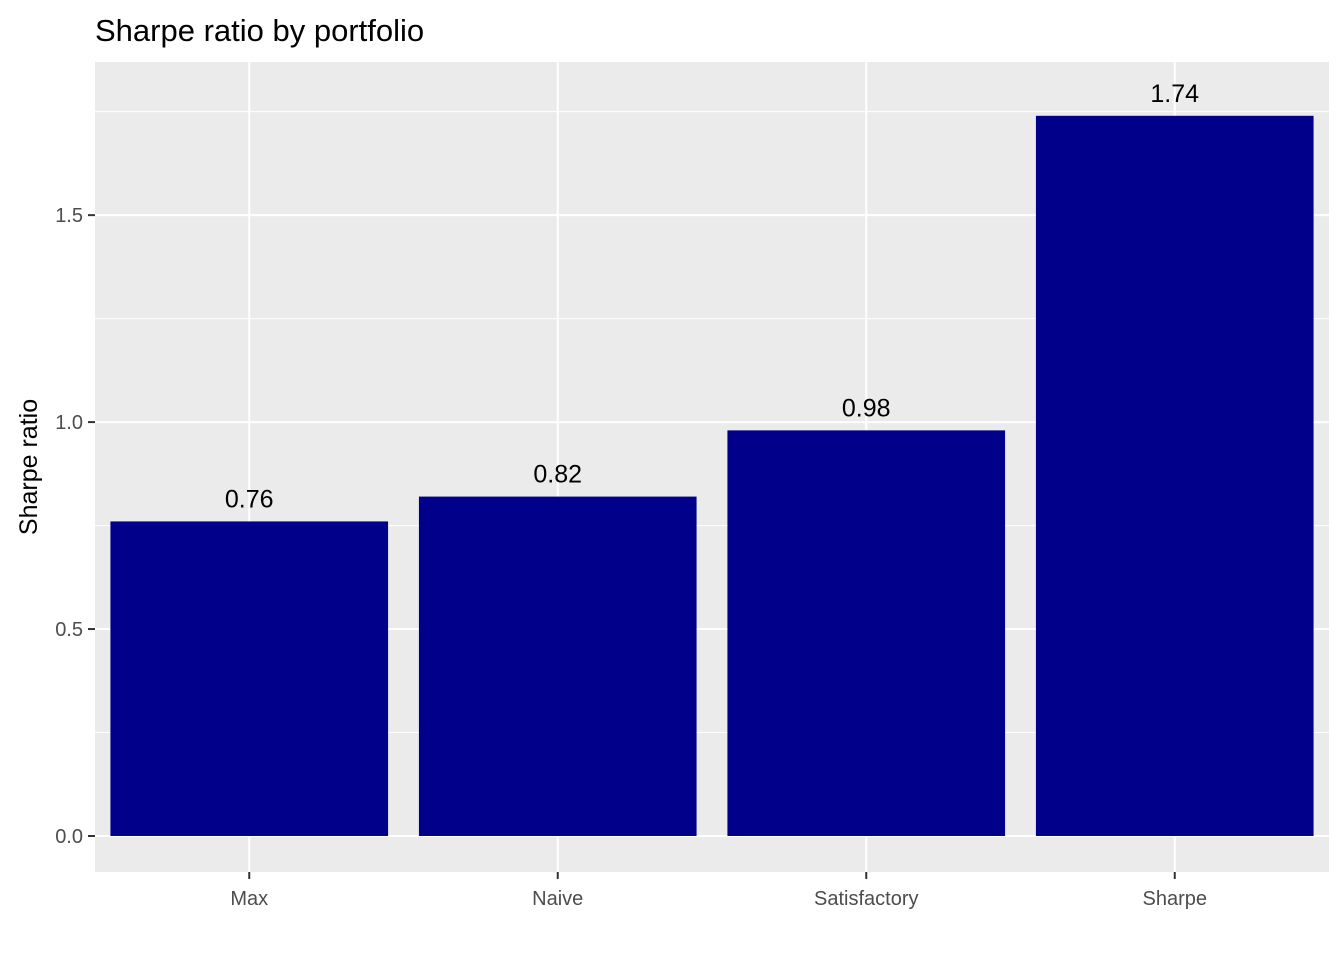 This screenshot has height=960, width=1344. What do you see at coordinates (69, 423) in the screenshot?
I see `y-tick-label: 1.0` at bounding box center [69, 423].